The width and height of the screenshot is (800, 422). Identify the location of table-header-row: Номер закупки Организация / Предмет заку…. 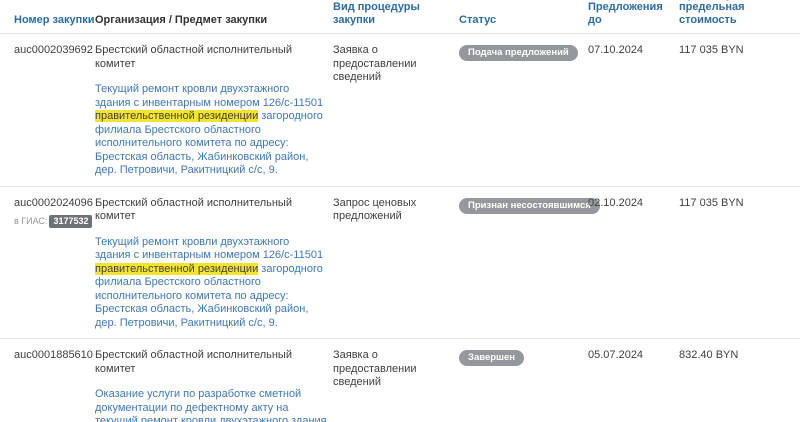
(400, 17).